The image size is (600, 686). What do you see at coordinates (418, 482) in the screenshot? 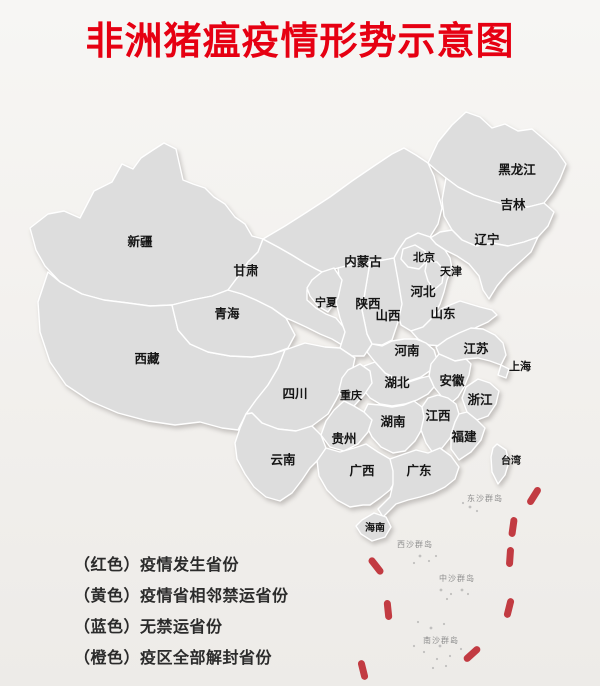
I see `province-guangdong` at bounding box center [418, 482].